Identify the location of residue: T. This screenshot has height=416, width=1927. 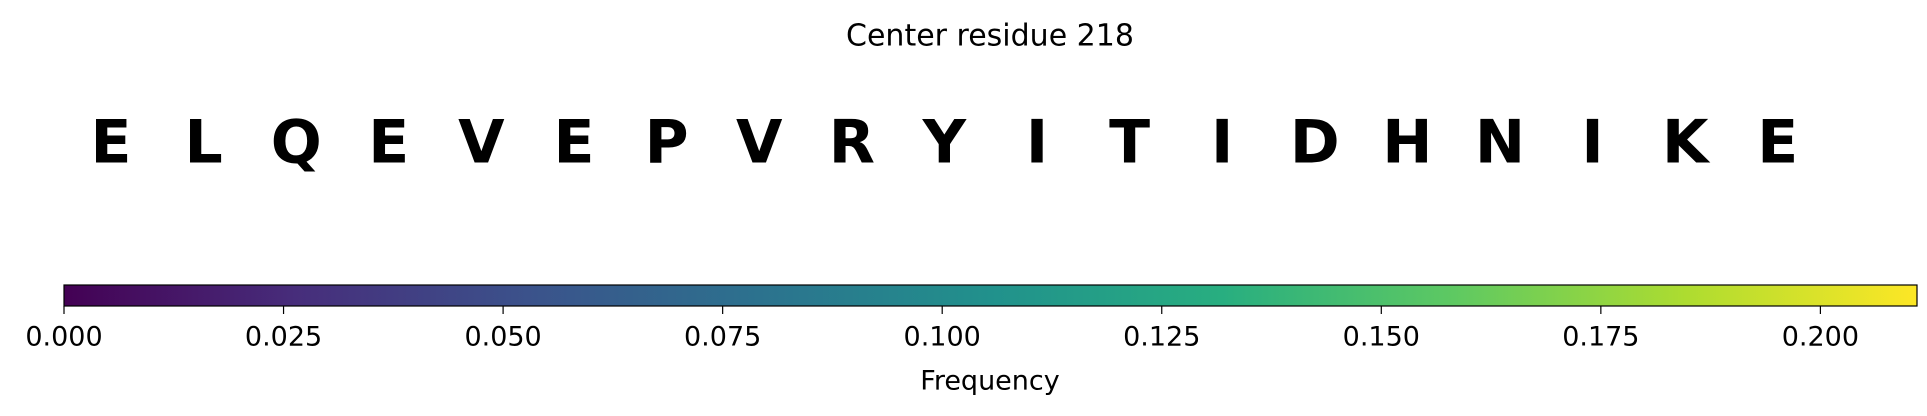
(1129, 143).